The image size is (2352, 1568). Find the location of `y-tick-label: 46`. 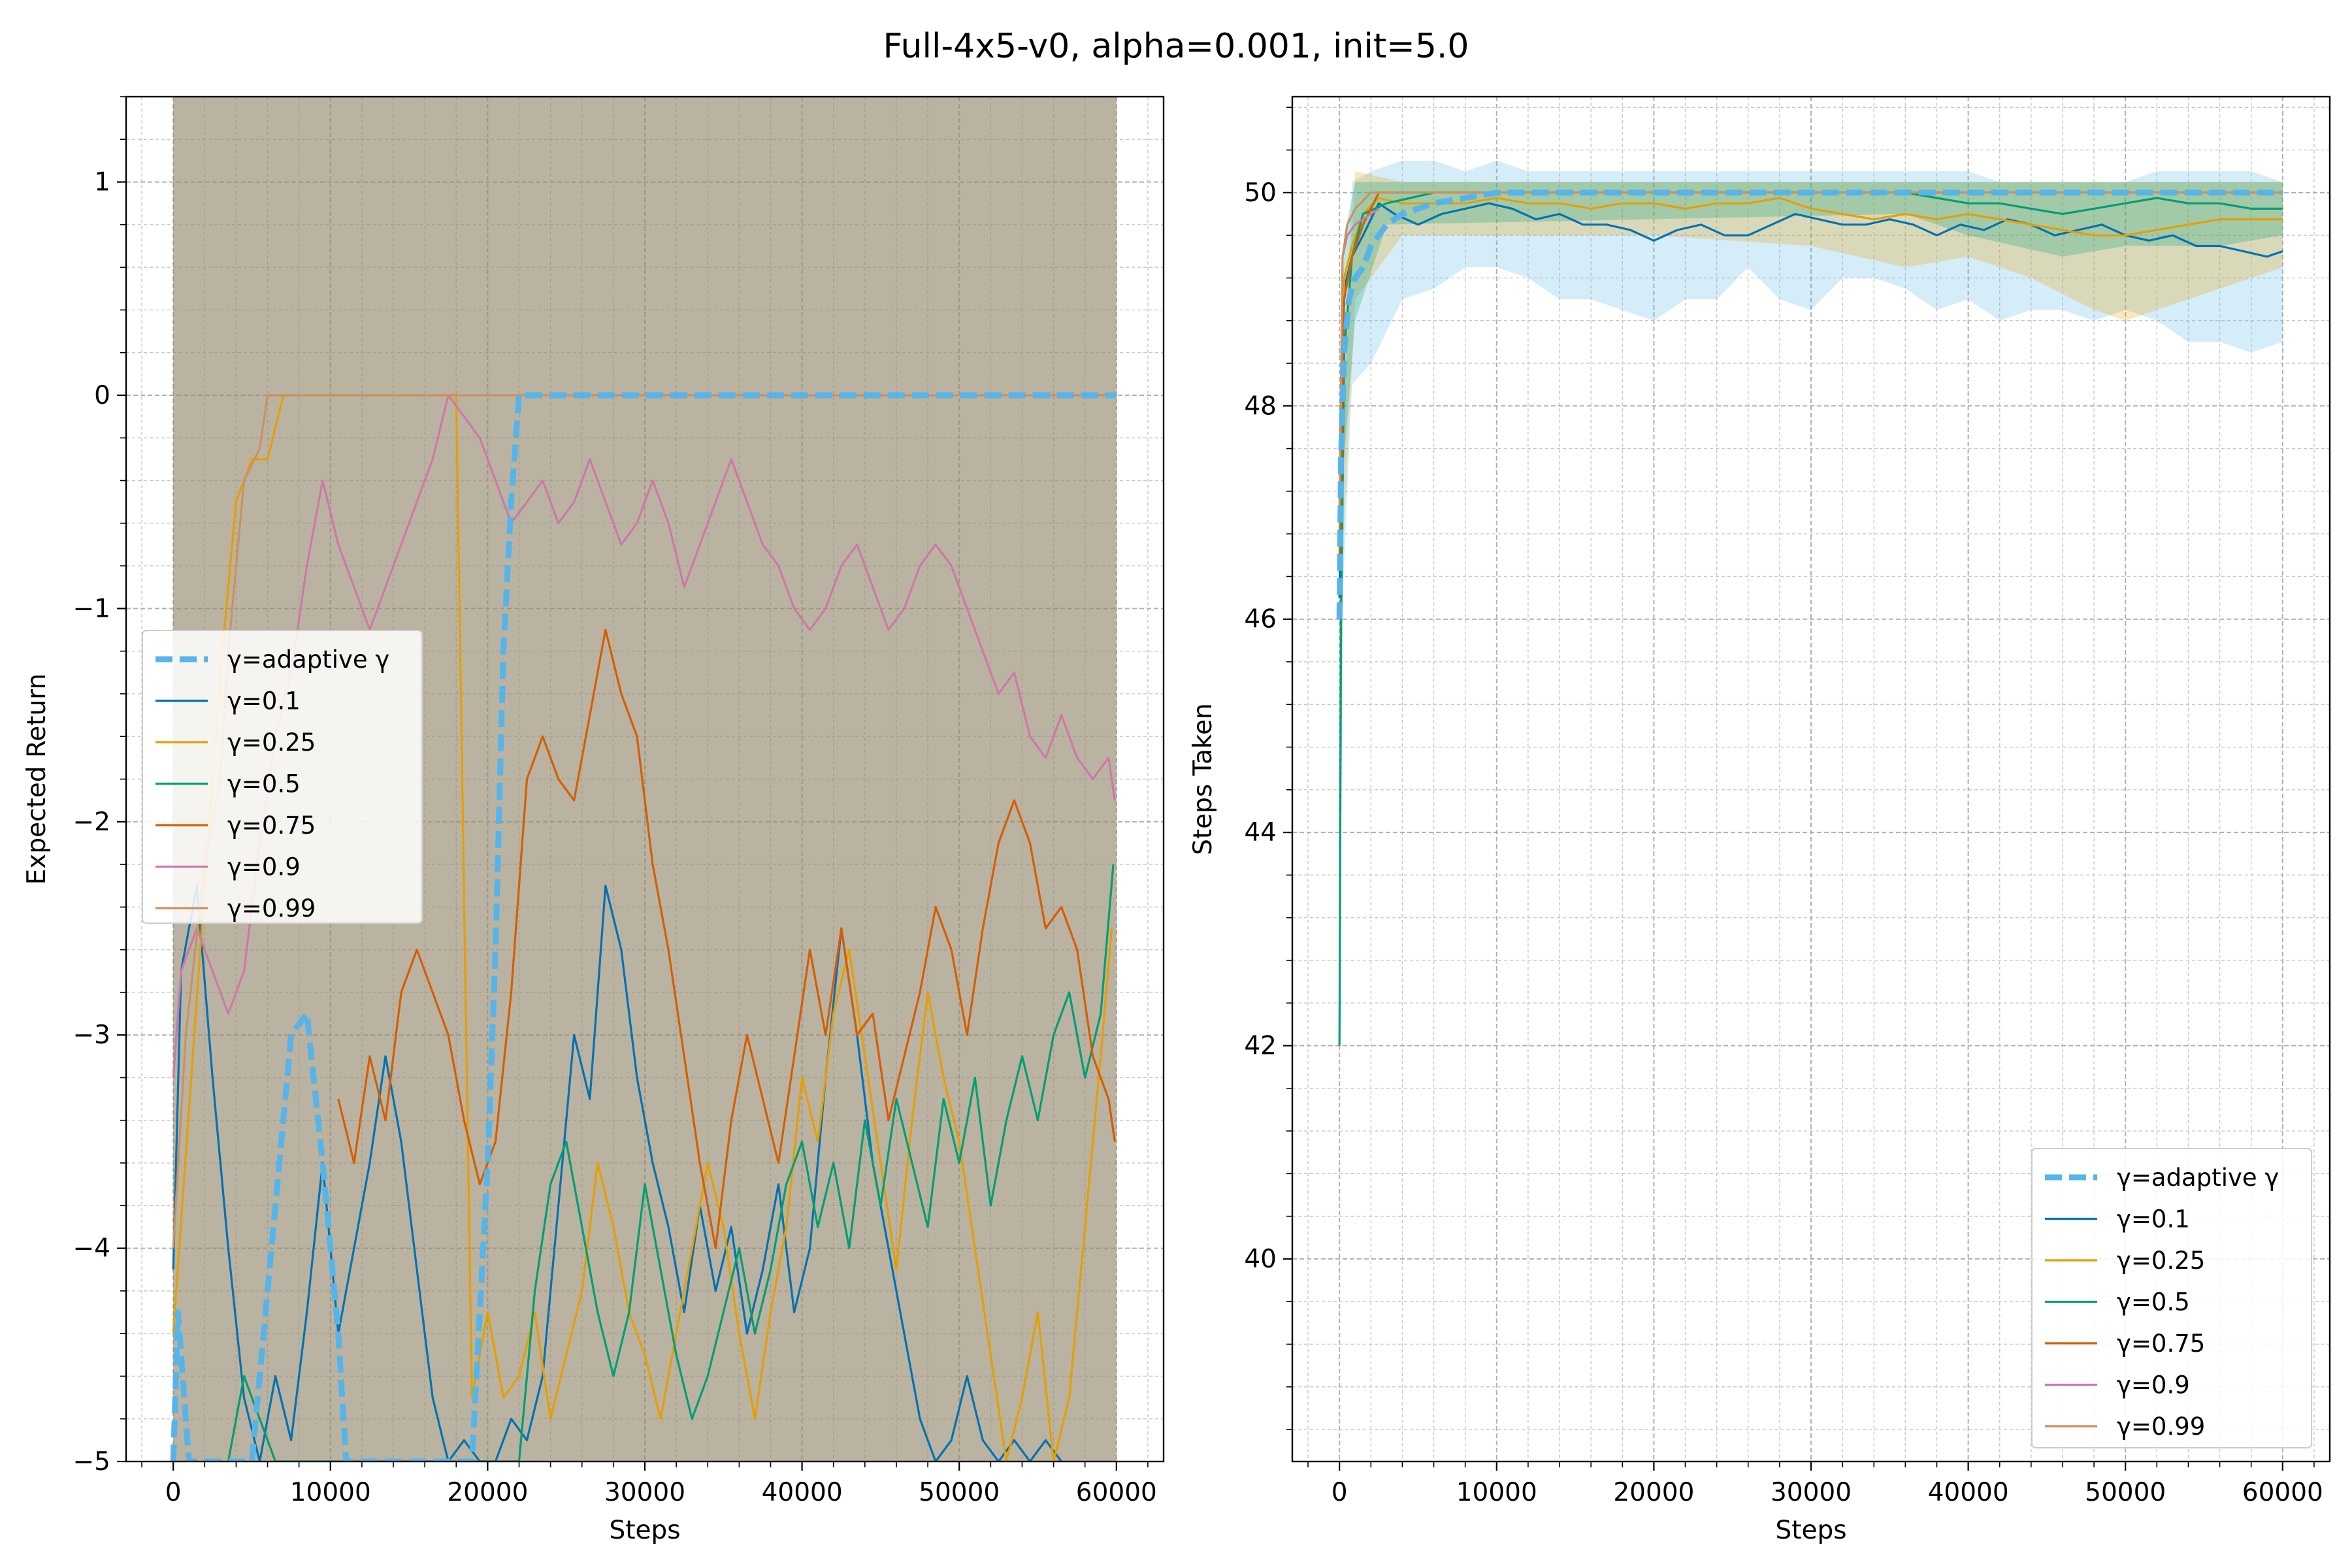

y-tick-label: 46 is located at coordinates (1260, 619).